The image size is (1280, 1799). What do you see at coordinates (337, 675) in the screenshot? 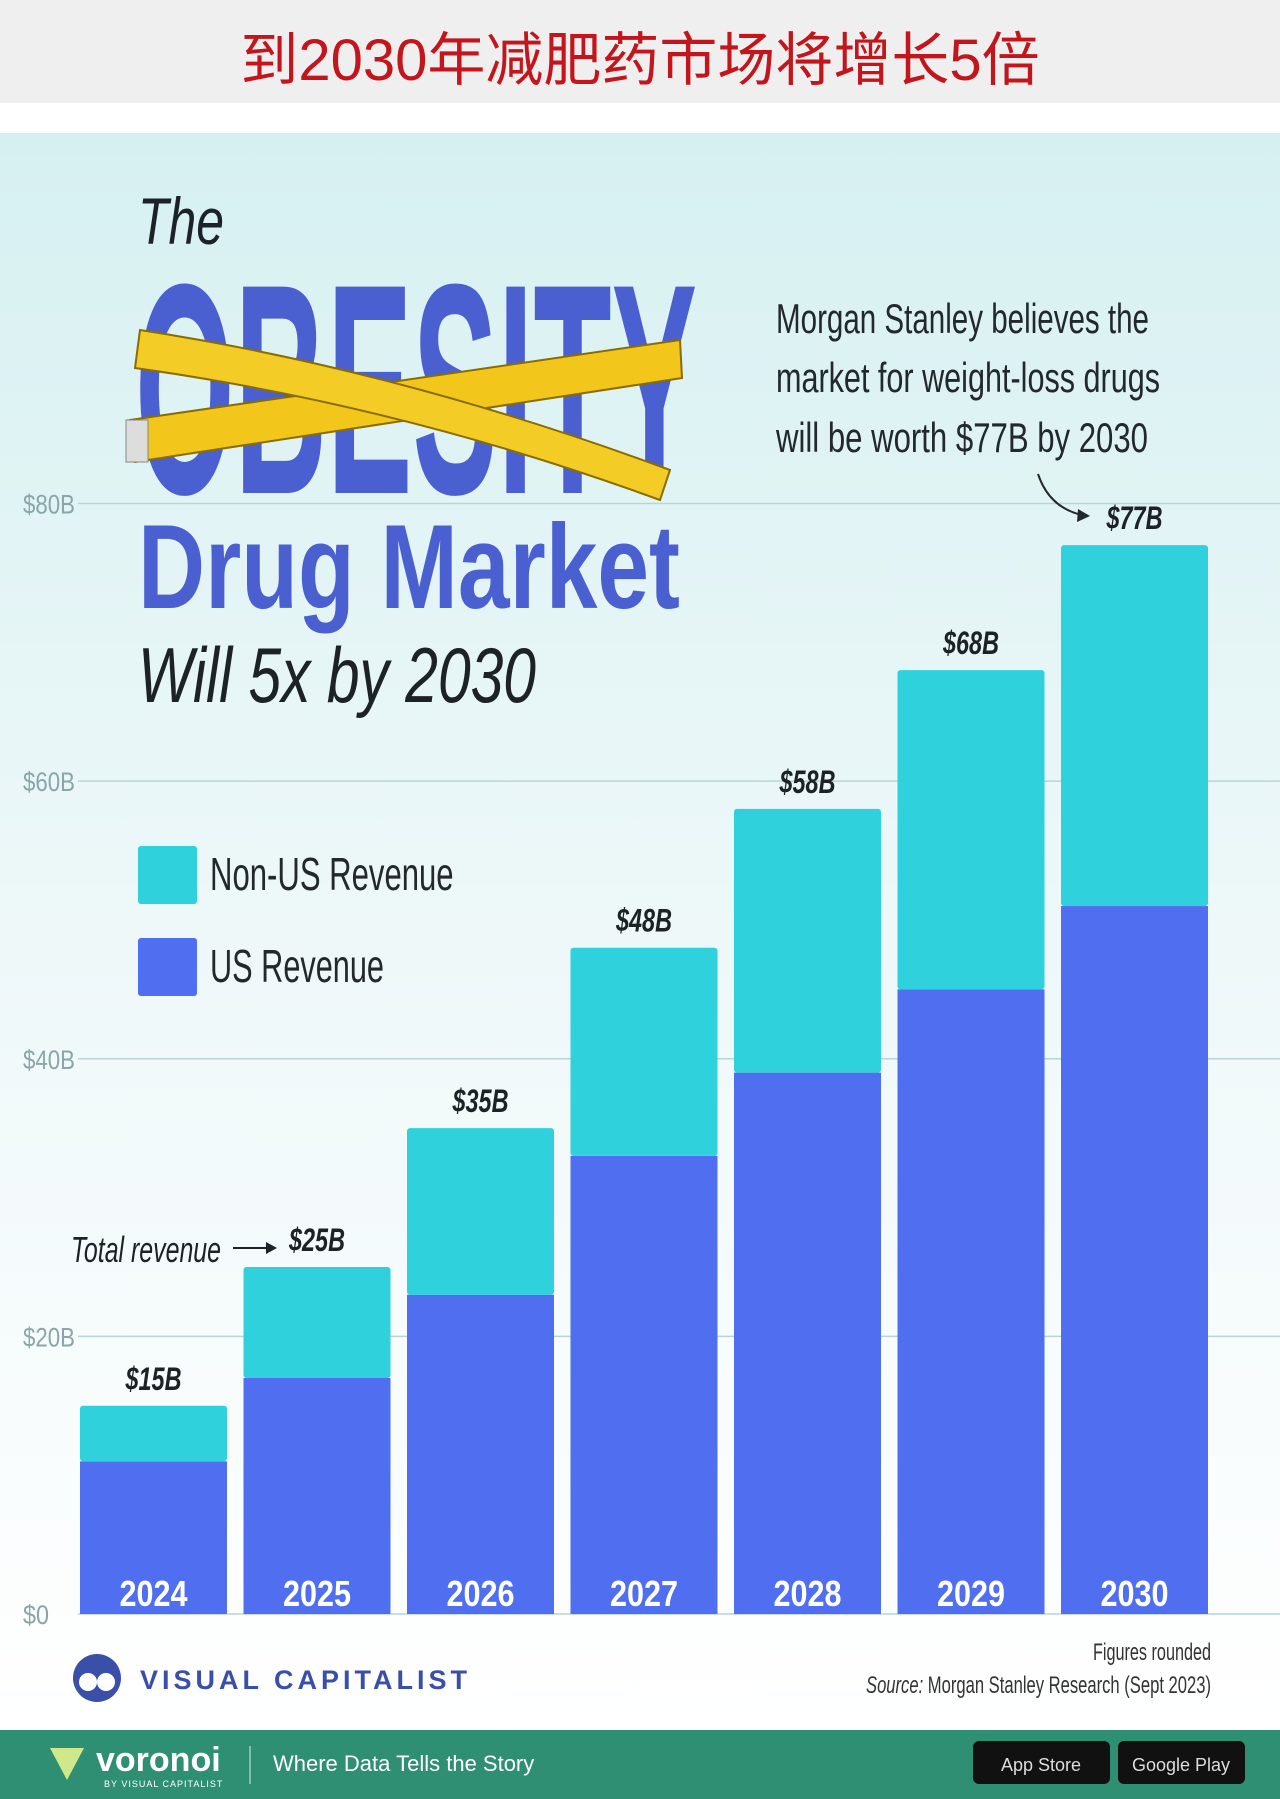
I see `title-subtitle: Will 5x by 2030` at bounding box center [337, 675].